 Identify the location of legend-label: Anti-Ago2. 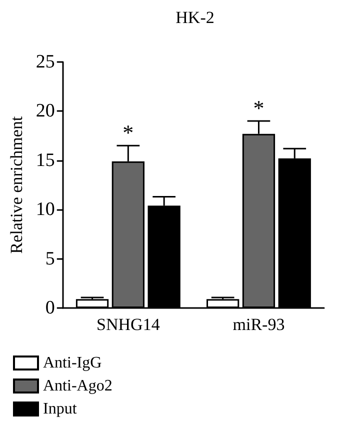
(77, 386).